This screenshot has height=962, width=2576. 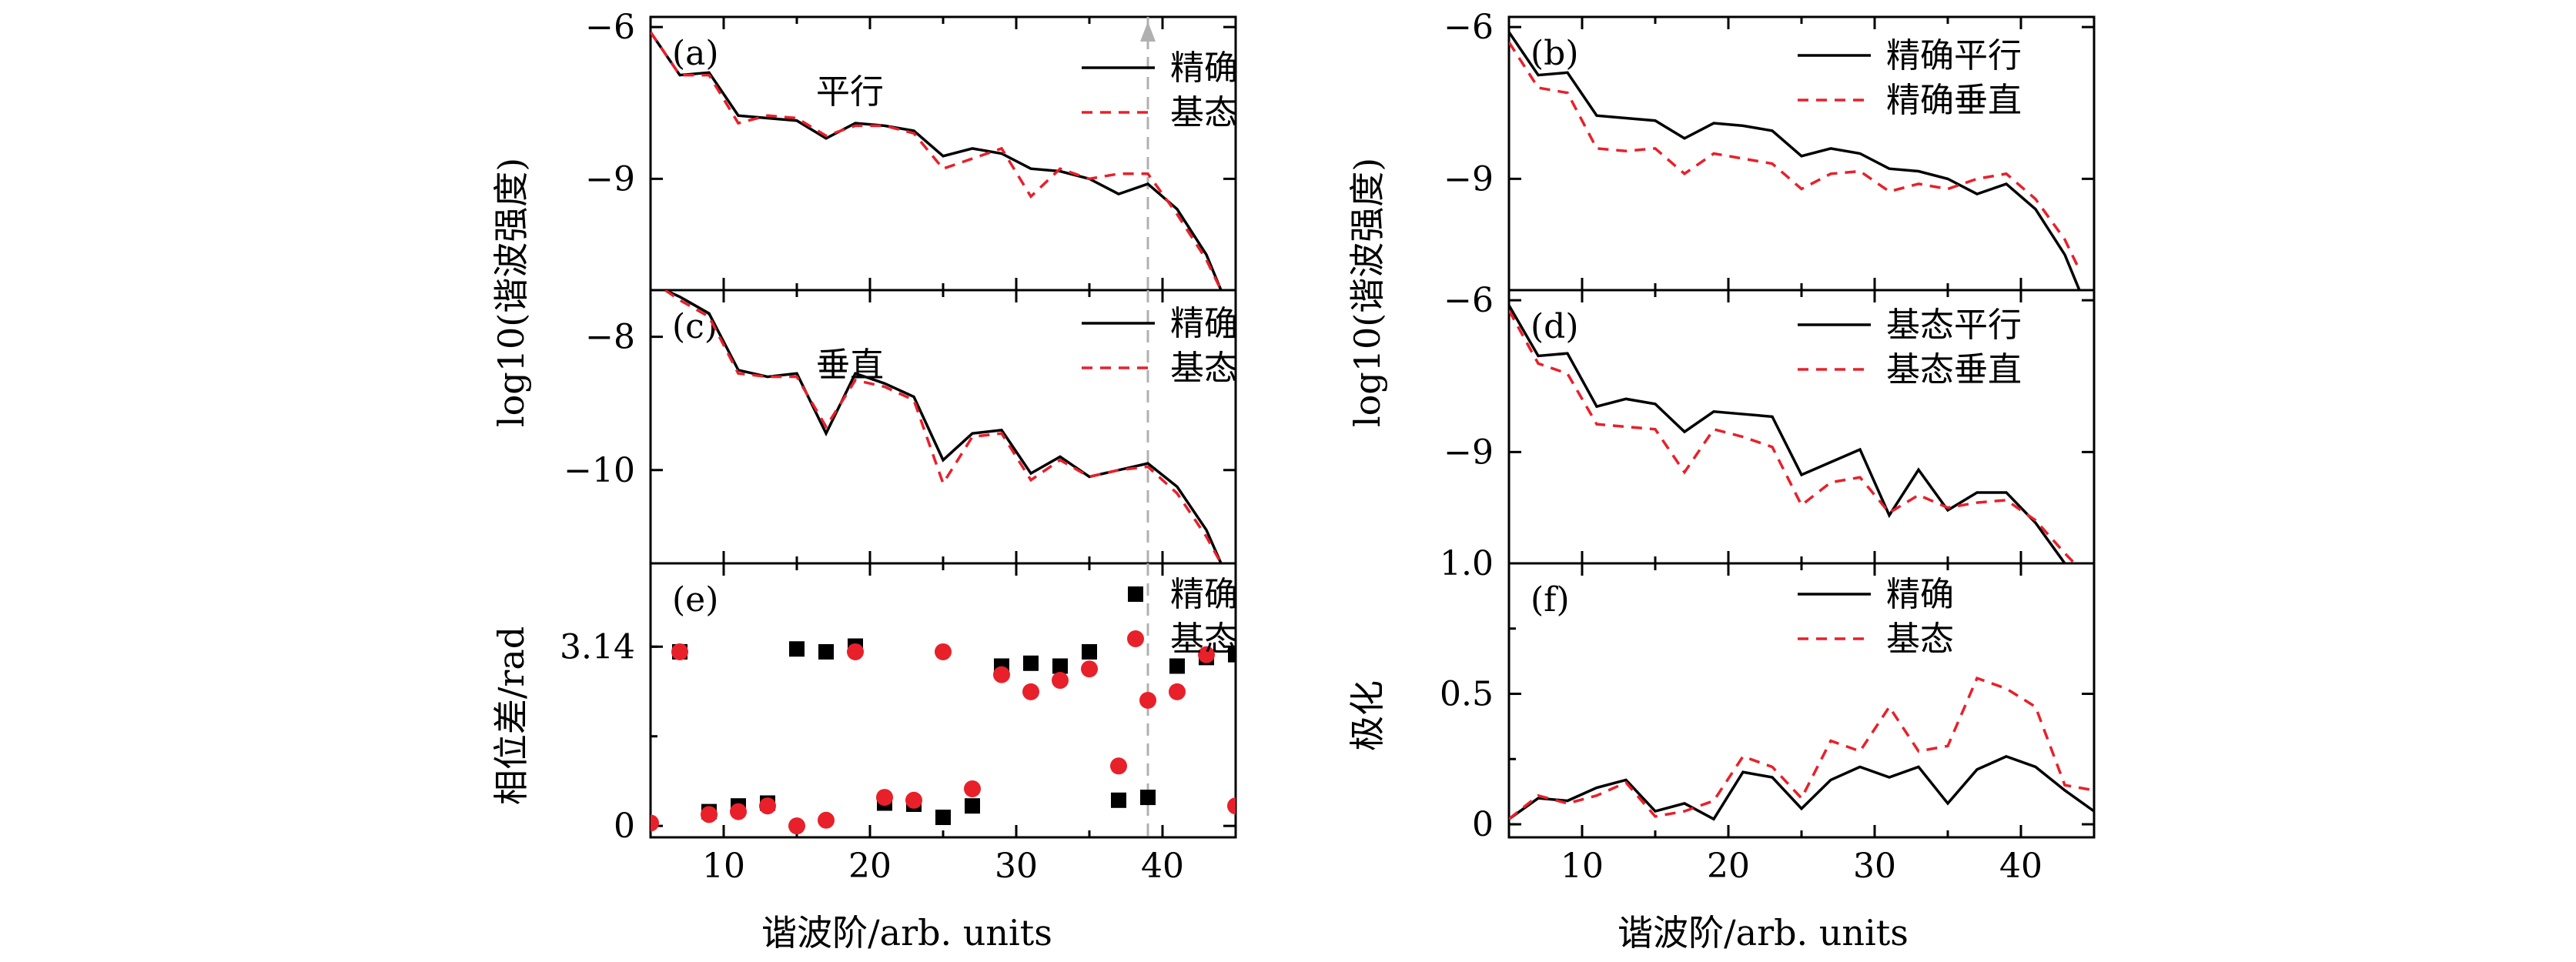 I want to click on panel-annotation-a: 平行, so click(x=850, y=92).